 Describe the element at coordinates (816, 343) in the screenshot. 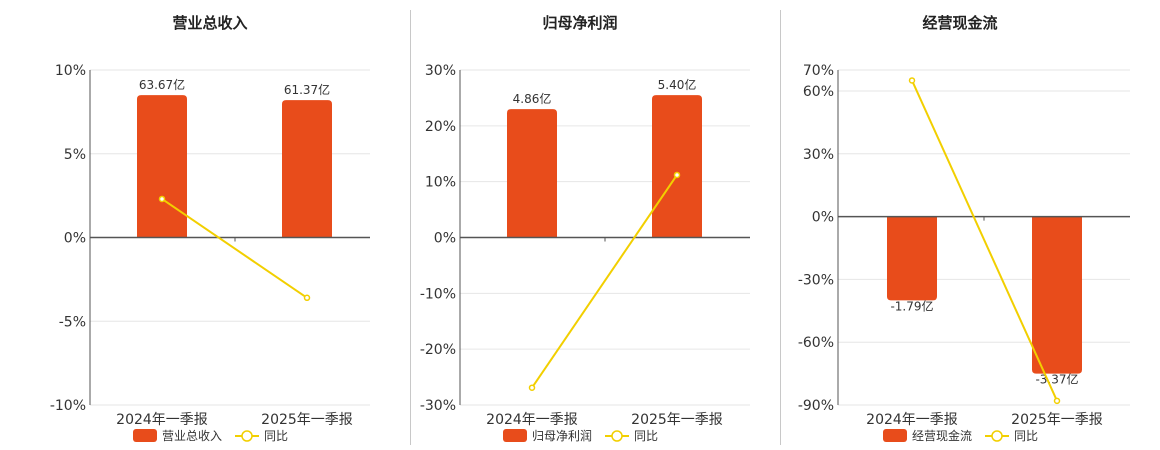

I see `y-tick-label: -60%` at that location.